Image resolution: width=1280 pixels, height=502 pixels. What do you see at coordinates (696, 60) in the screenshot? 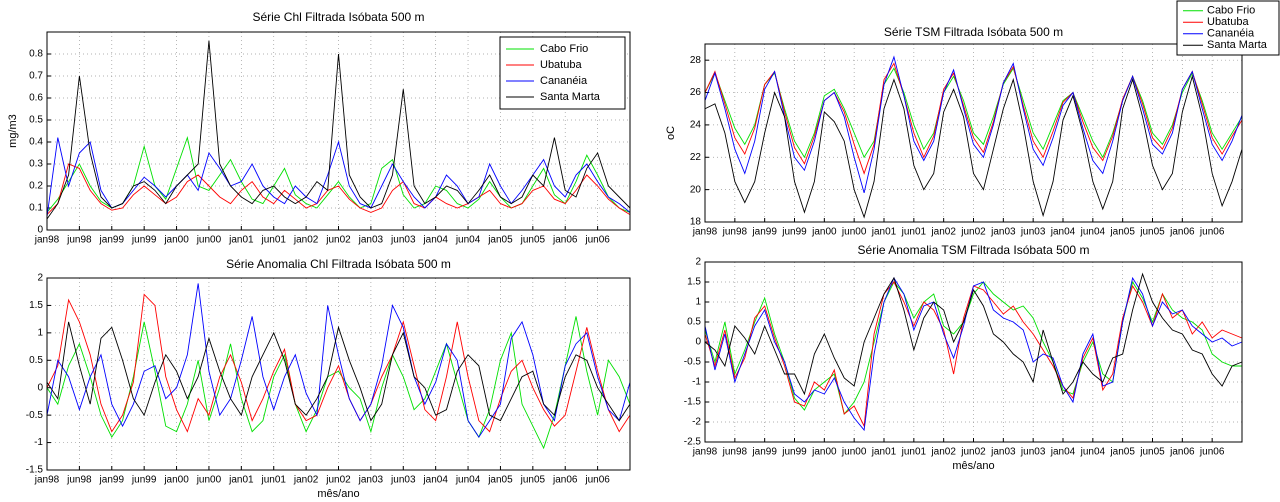
I see `y-tick-label: 28` at bounding box center [696, 60].